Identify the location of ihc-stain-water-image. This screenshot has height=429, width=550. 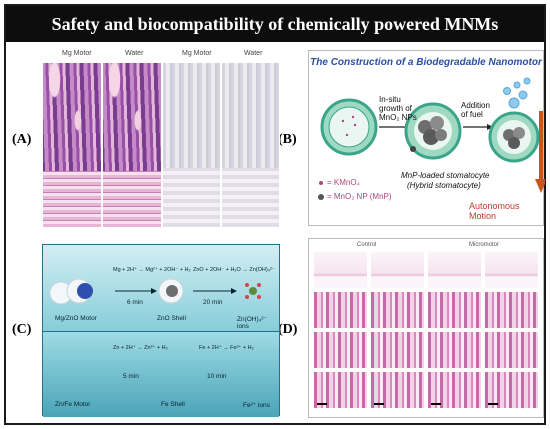
(250, 145).